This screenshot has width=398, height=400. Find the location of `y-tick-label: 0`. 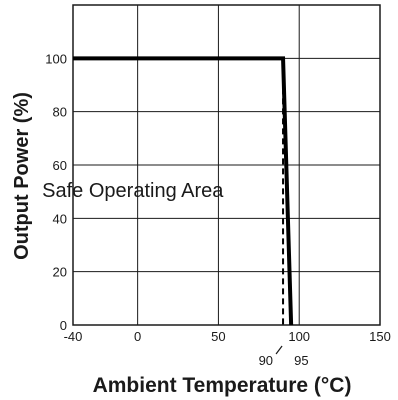

y-tick-label: 0 is located at coordinates (63, 325).